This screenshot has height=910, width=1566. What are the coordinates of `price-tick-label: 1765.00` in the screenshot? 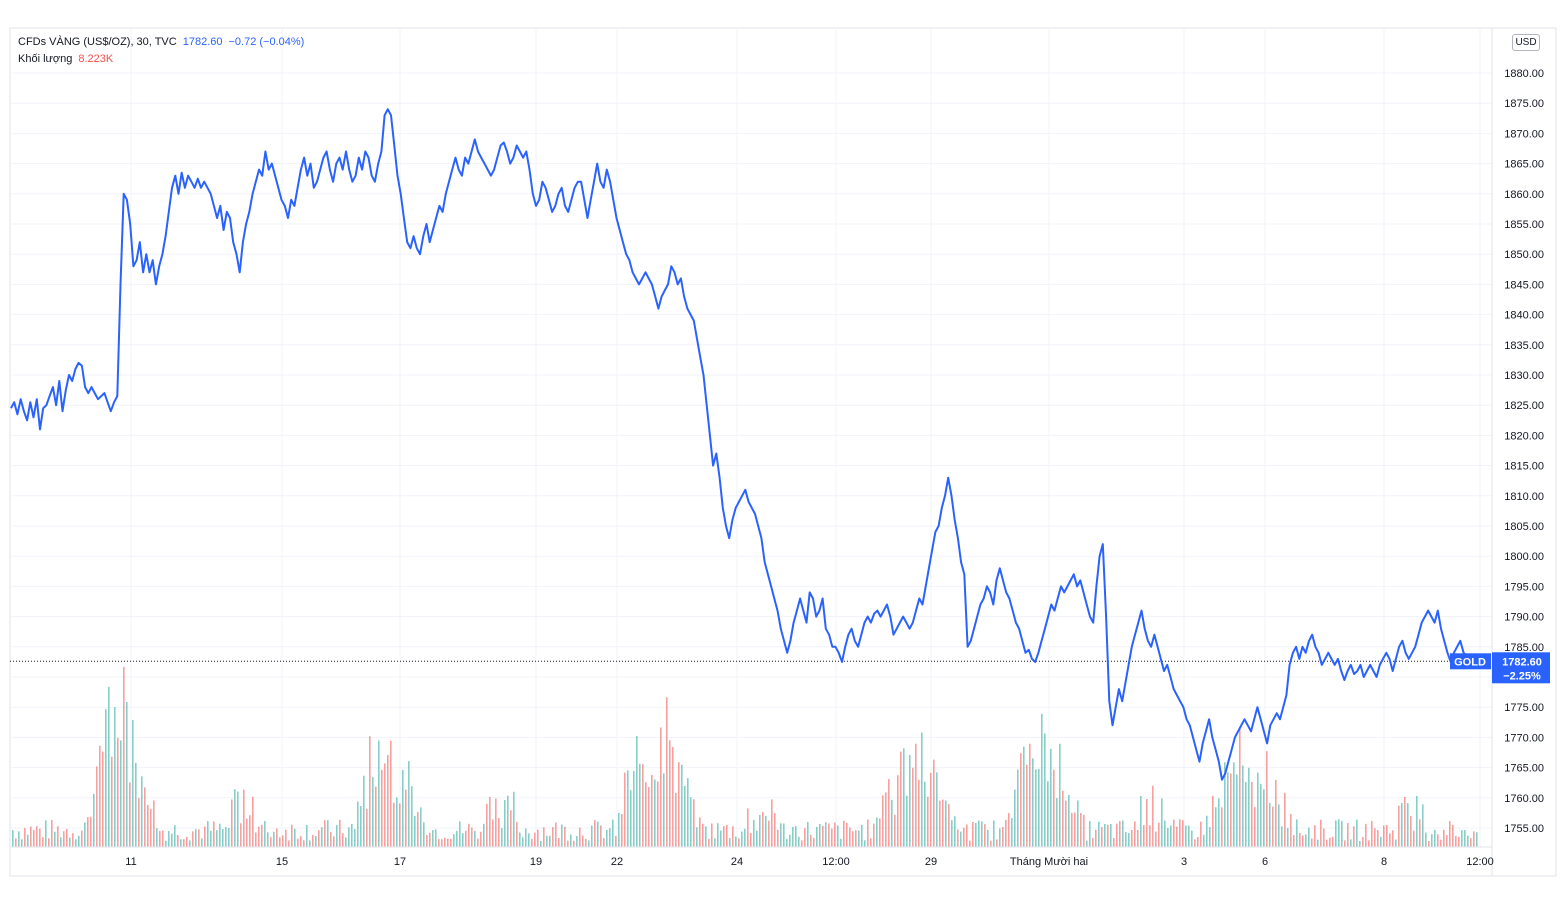 It's located at (1524, 769).